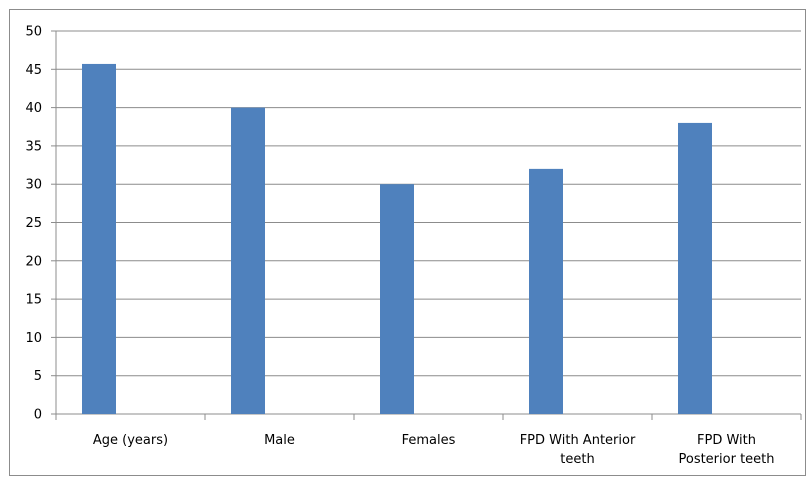 Image resolution: width=809 pixels, height=478 pixels. What do you see at coordinates (33, 146) in the screenshot?
I see `y-tick-label: 35` at bounding box center [33, 146].